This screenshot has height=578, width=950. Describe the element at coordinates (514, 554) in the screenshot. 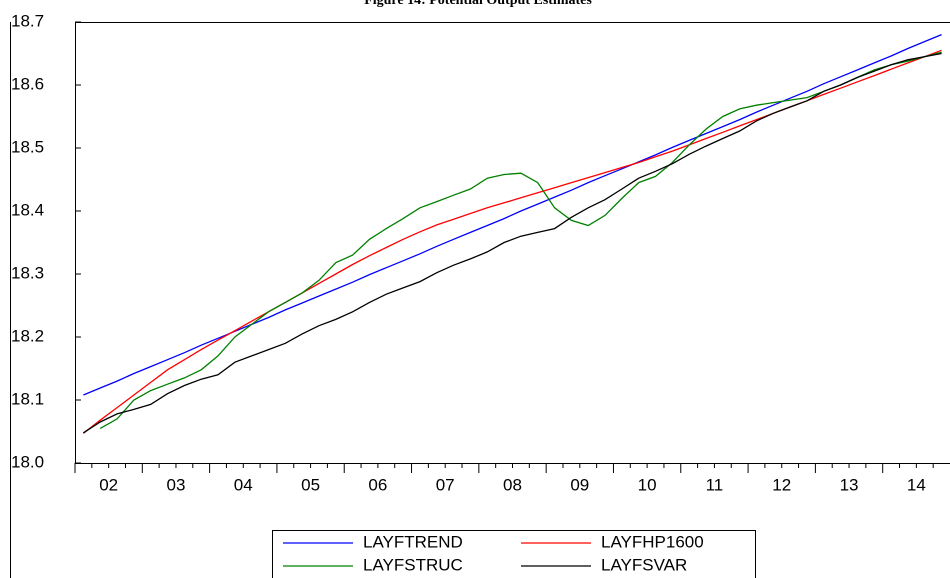

I see `legend` at that location.